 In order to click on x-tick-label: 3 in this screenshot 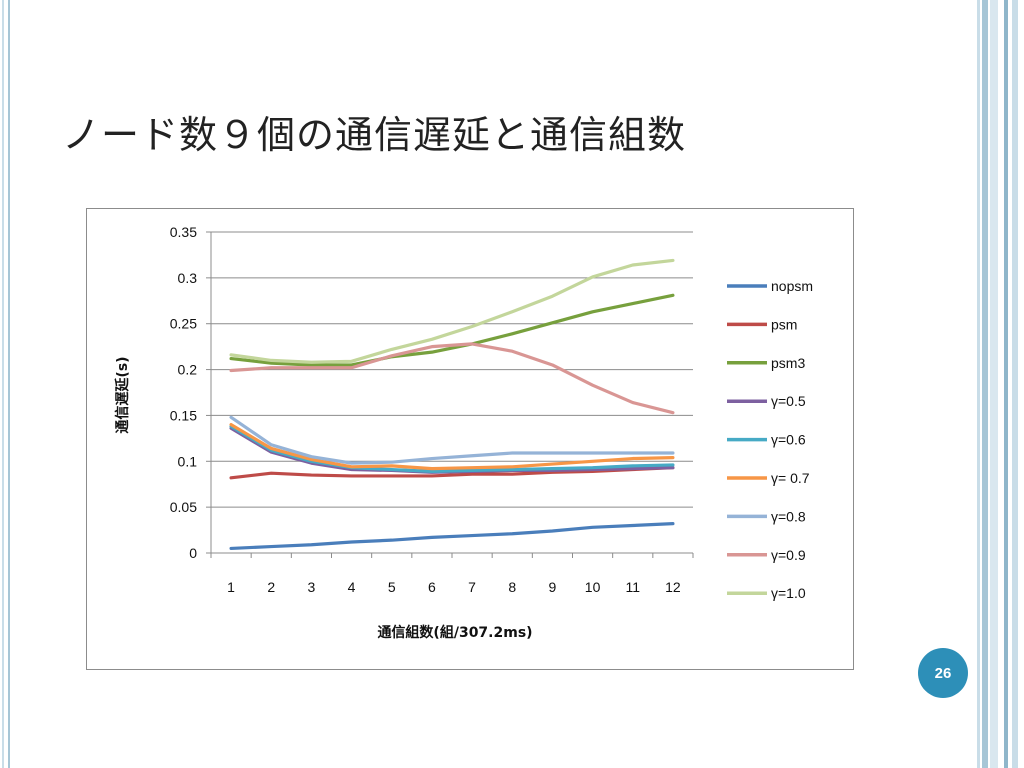, I will do `click(312, 587)`.